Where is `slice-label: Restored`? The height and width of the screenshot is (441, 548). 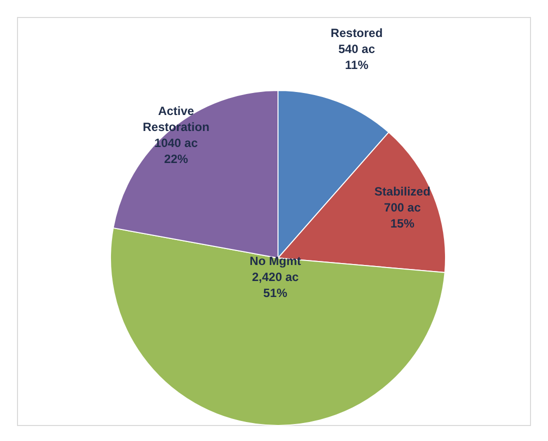 slice-label: Restored is located at coordinates (356, 33).